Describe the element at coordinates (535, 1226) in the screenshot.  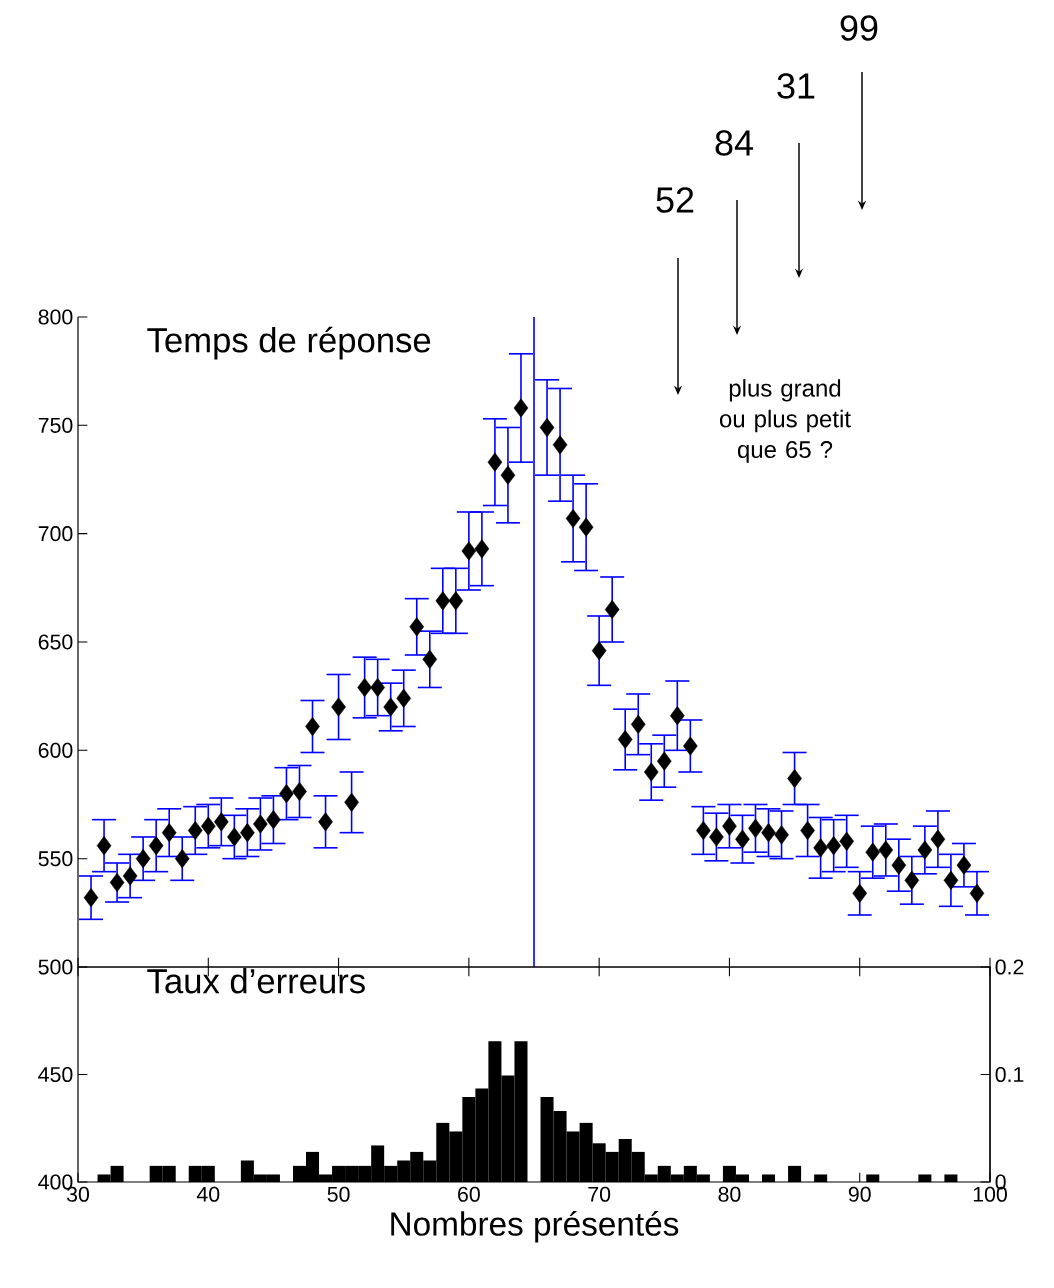
I see `x-axis-title: Nombres présentés` at that location.